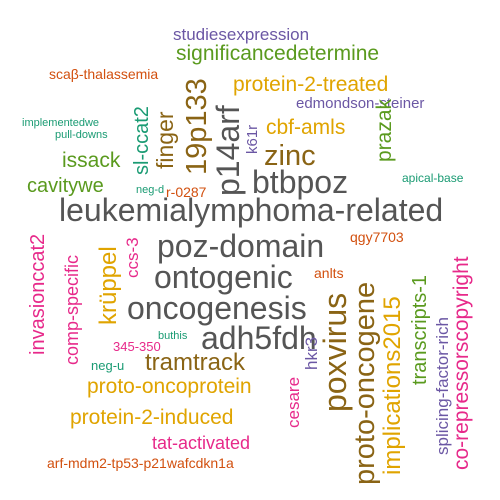  Describe the element at coordinates (104, 74) in the screenshot. I see `word-scab-thalassemia: scaβ-thalassemia` at that location.